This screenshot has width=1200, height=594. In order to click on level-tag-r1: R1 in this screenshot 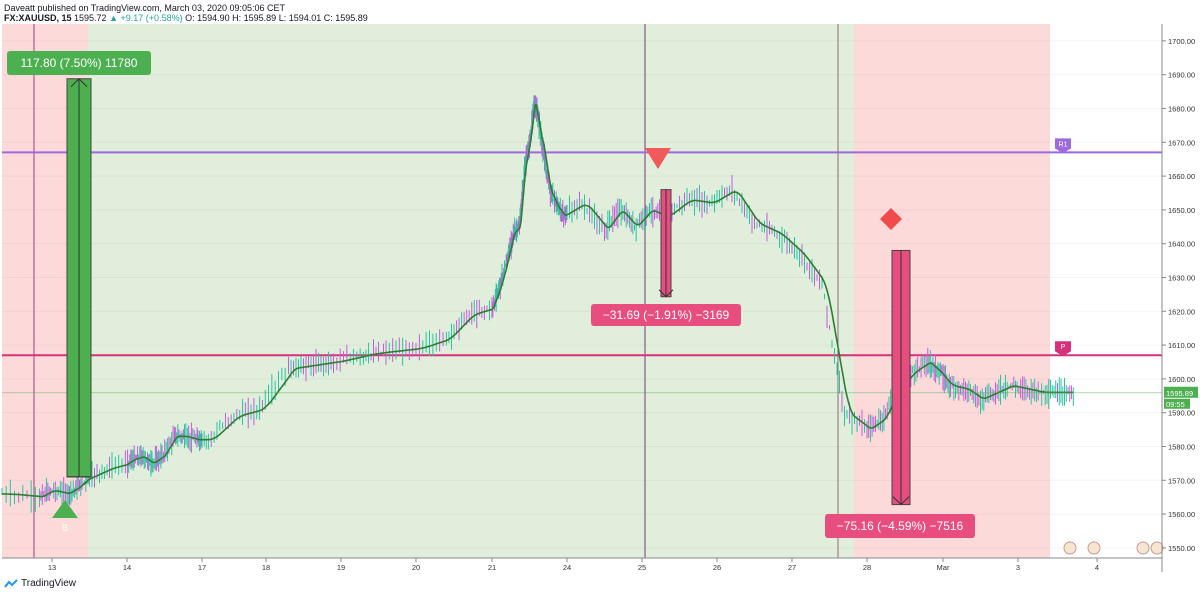, I will do `click(1063, 146)`.